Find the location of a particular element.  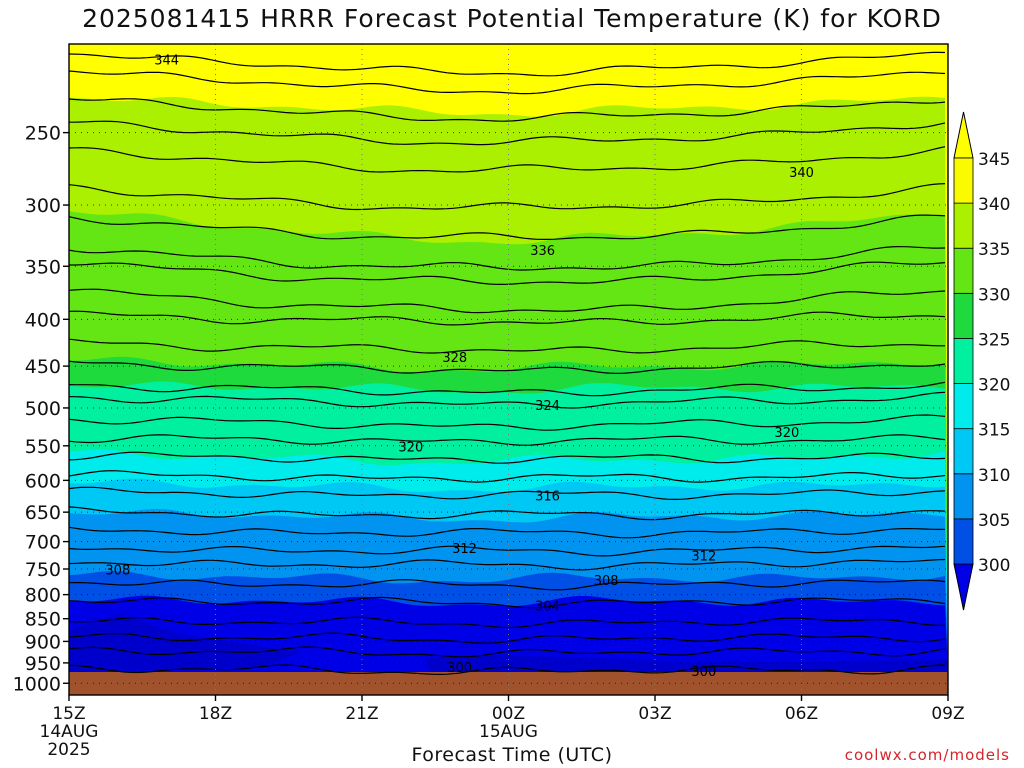

credit-text: coolwx.com/models is located at coordinates (927, 755).